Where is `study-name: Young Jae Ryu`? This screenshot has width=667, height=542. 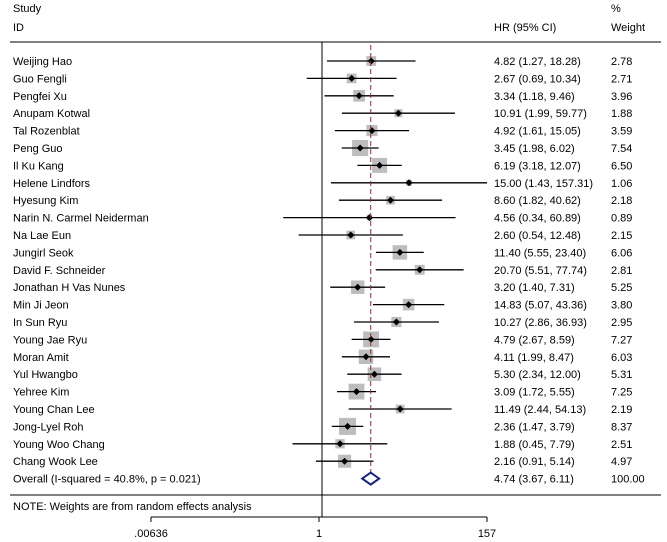 study-name: Young Jae Ryu is located at coordinates (50, 340).